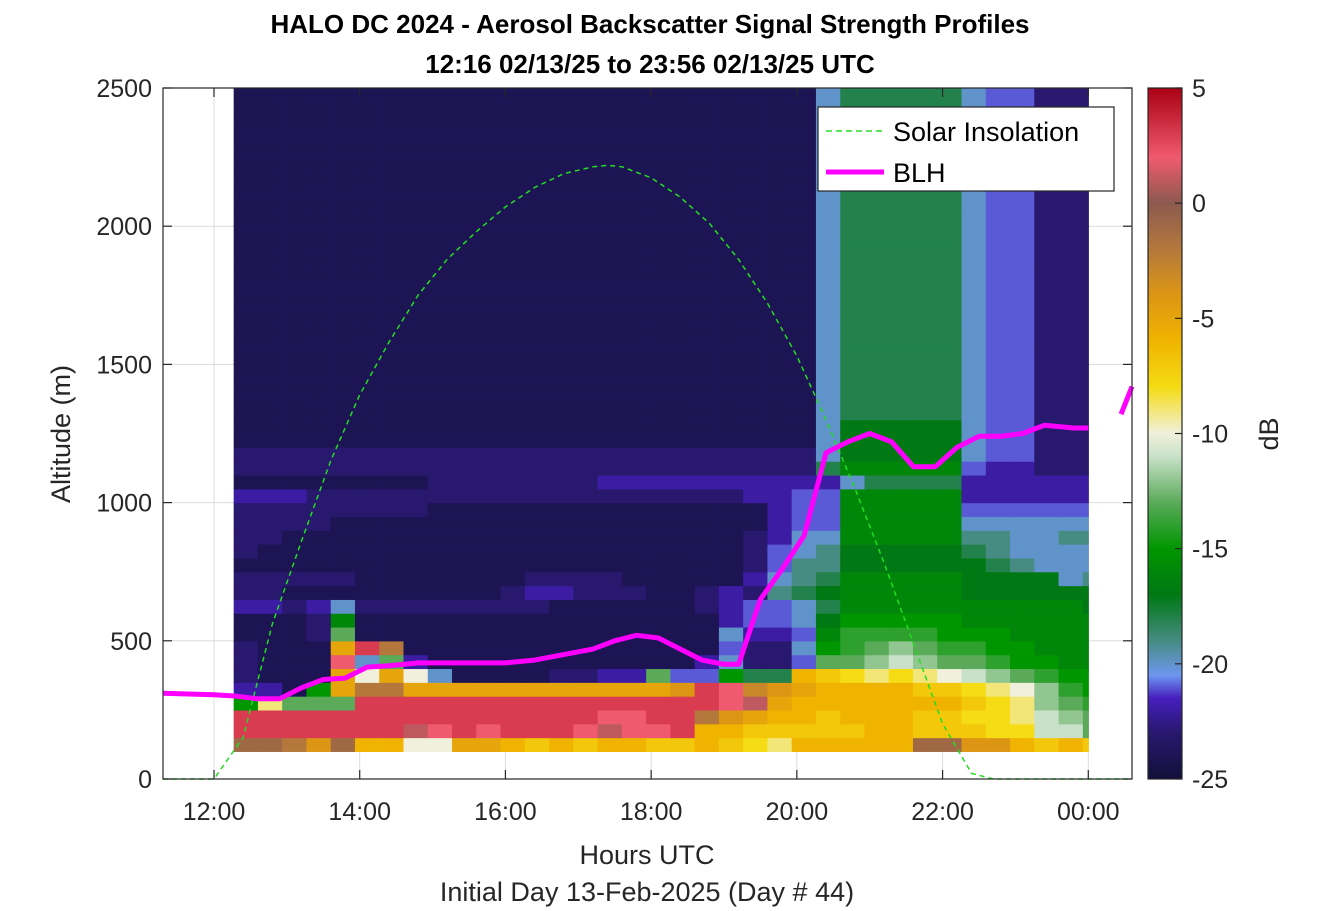 The width and height of the screenshot is (1343, 911). I want to click on y-tick-label: 1500, so click(124, 365).